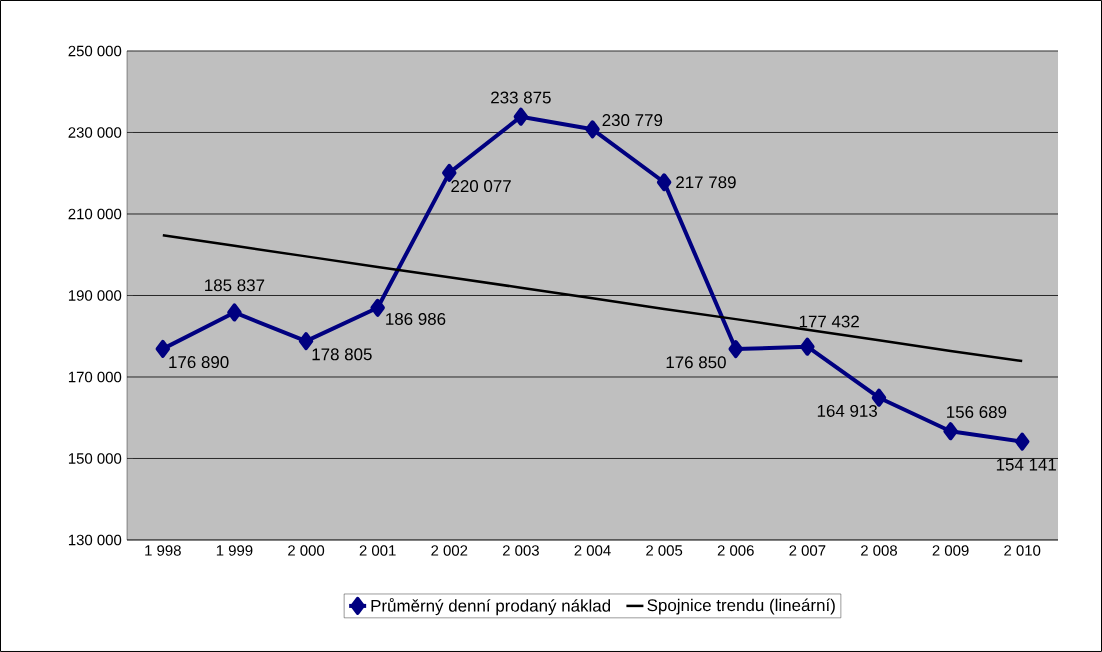  Describe the element at coordinates (735, 550) in the screenshot. I see `x-tick-label: 2 006` at that location.